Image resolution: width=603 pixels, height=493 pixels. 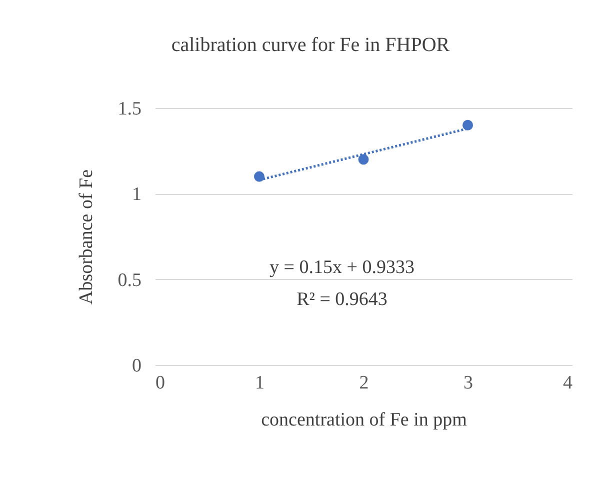 I want to click on y-tick-label: 1.5, so click(x=130, y=109).